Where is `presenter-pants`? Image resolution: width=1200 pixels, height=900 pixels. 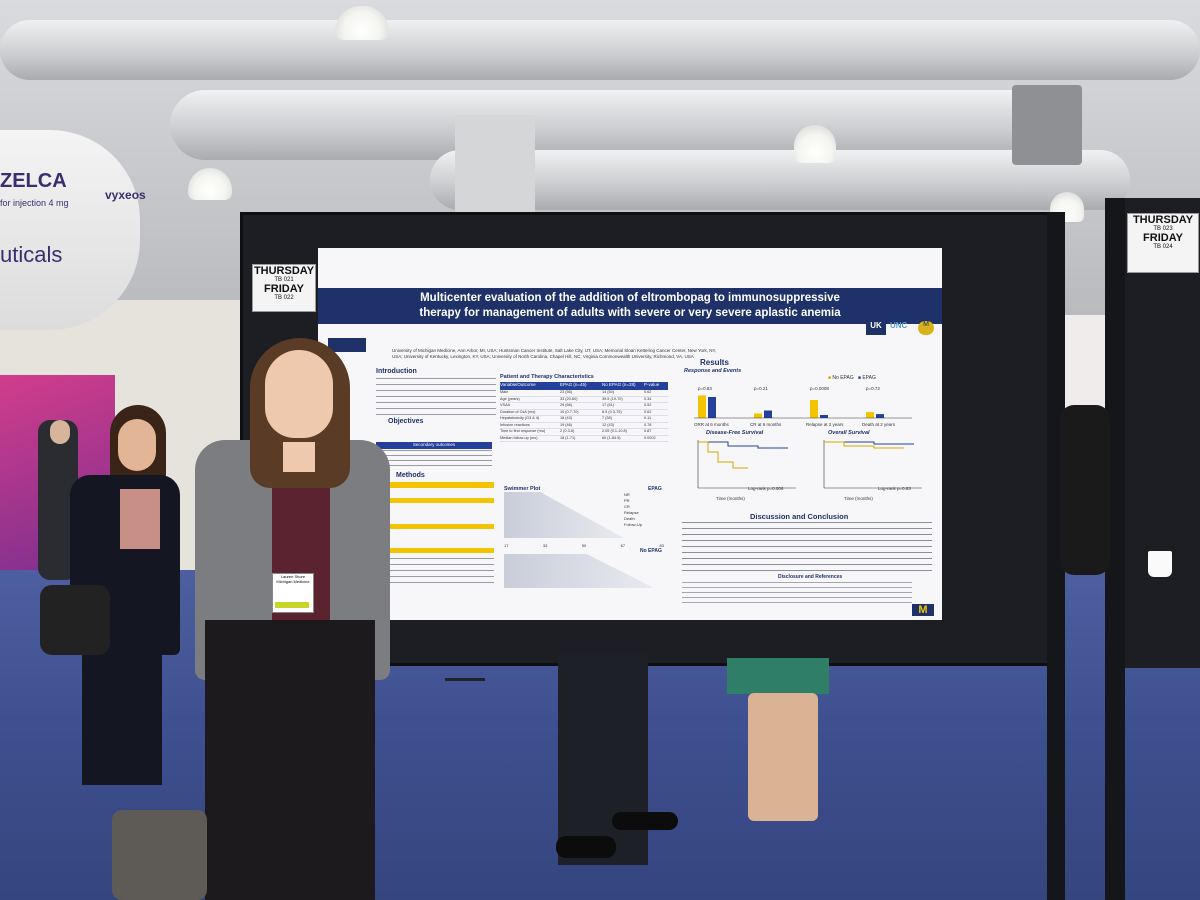
presenter-pants is located at coordinates (290, 760).